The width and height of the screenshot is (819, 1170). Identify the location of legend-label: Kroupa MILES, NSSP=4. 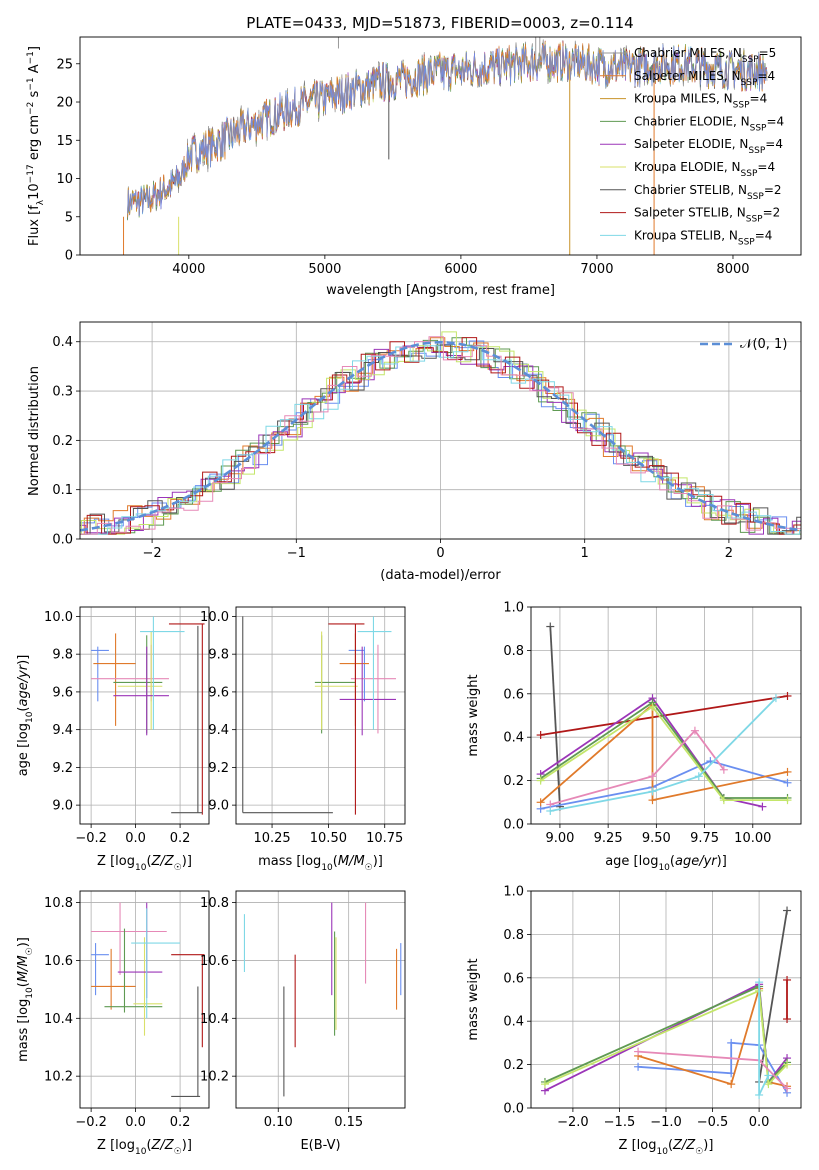
(700, 101).